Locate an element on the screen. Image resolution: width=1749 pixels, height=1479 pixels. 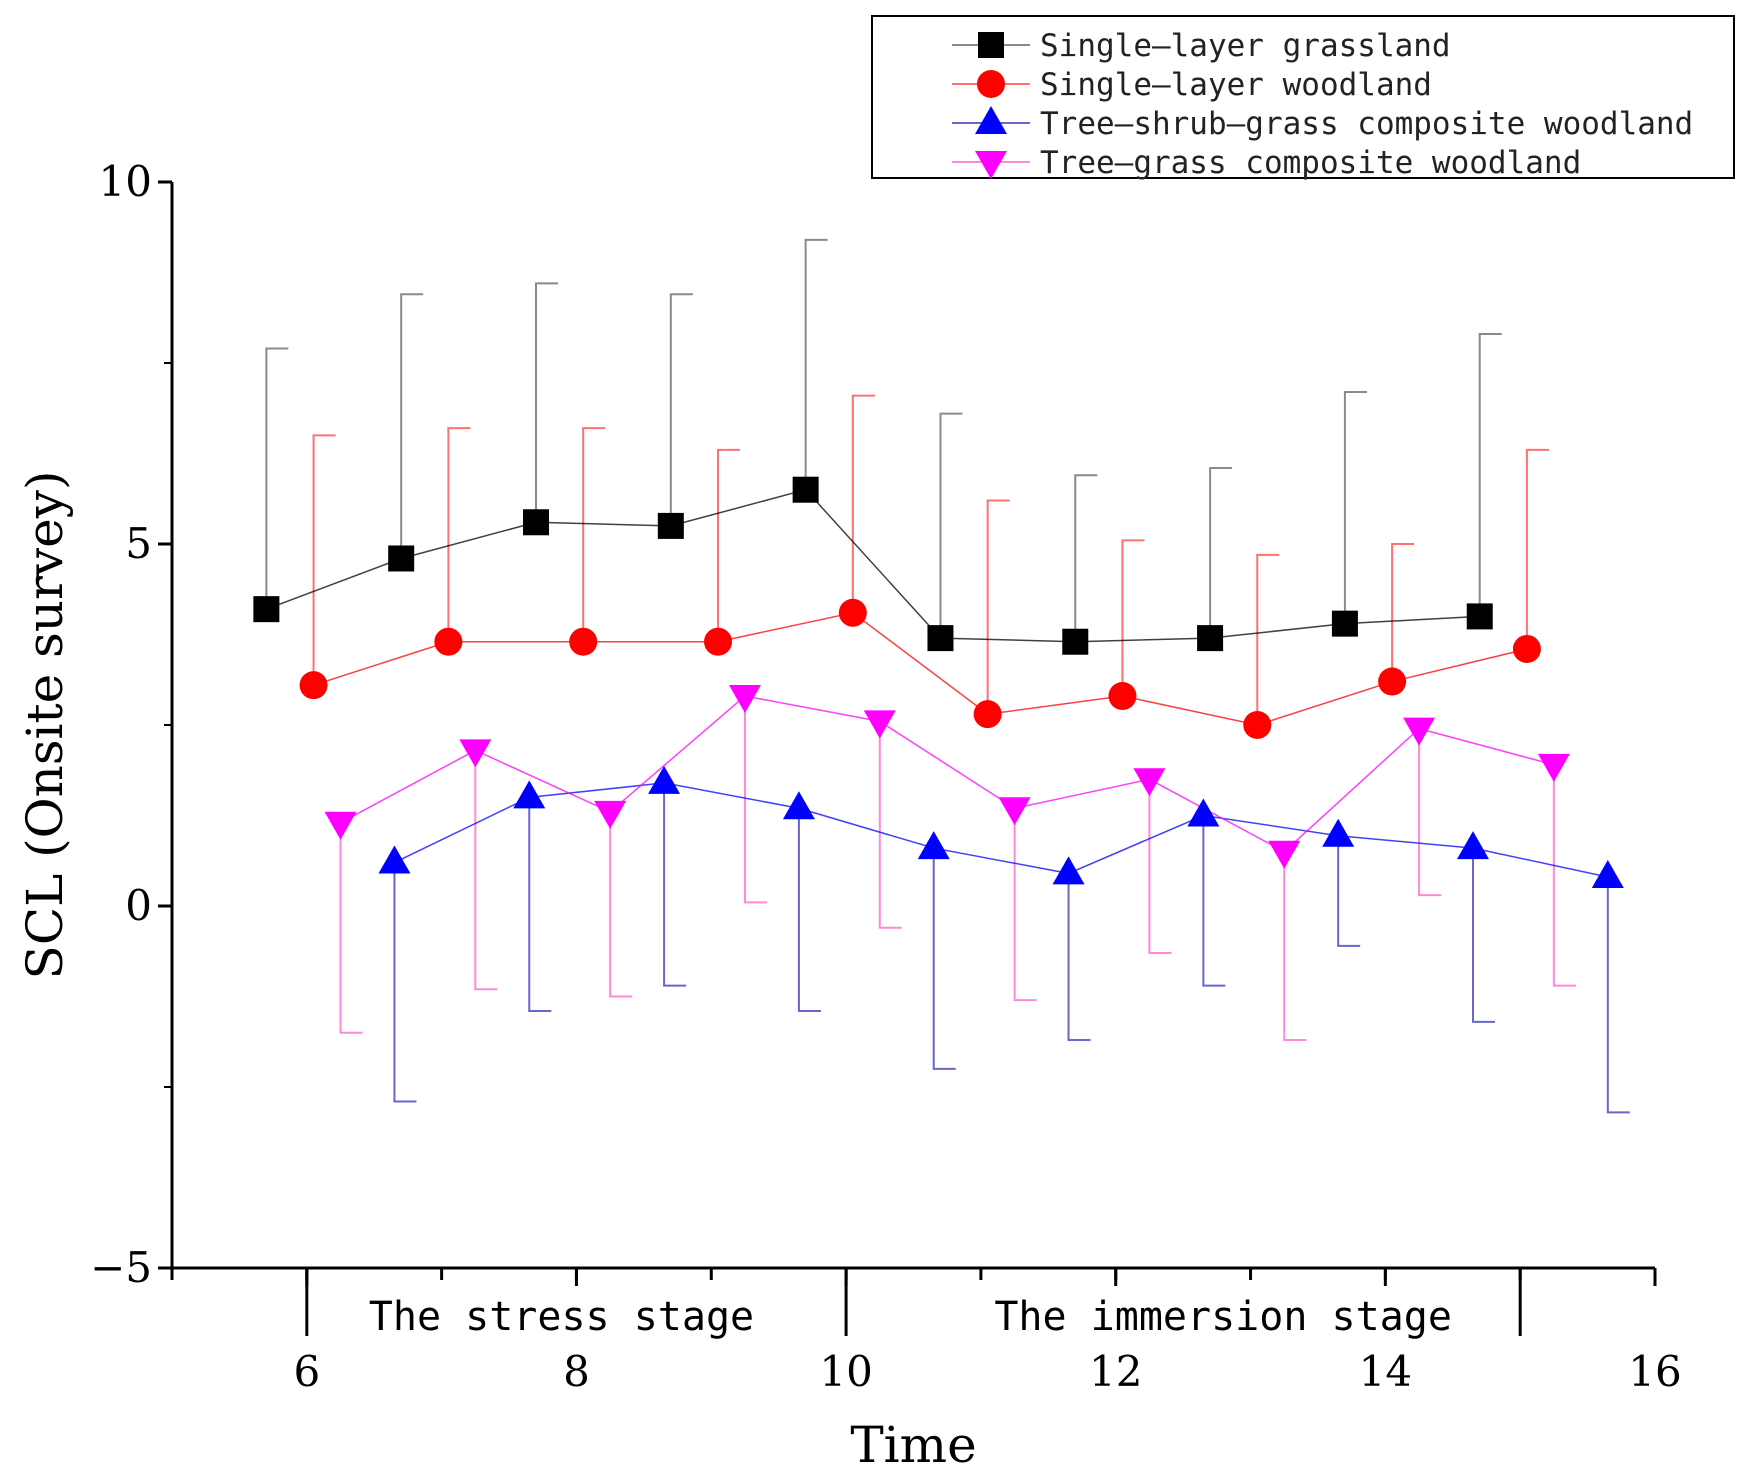
legend-label: Tree—shrub—grass composite woodland is located at coordinates (1366, 124).